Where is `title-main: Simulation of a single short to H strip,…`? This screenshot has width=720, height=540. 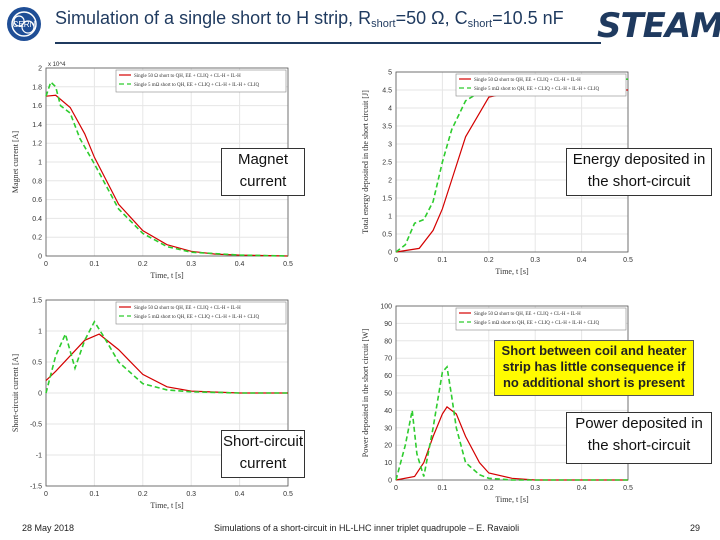 title-main: Simulation of a single short to H strip,… is located at coordinates (213, 18).